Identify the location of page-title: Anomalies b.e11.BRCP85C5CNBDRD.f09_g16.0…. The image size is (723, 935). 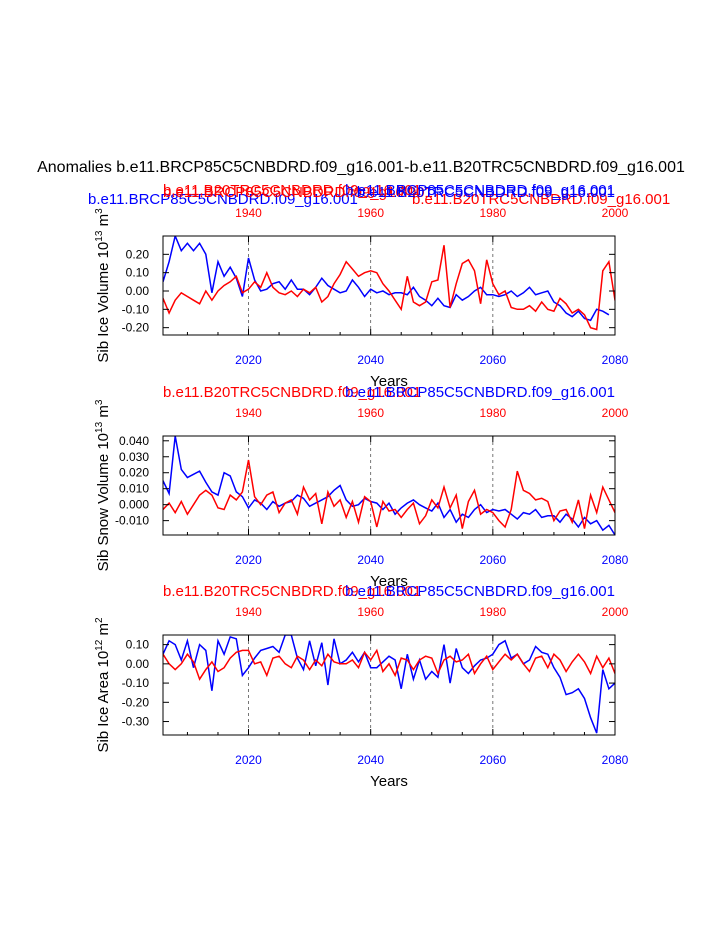
(361, 167).